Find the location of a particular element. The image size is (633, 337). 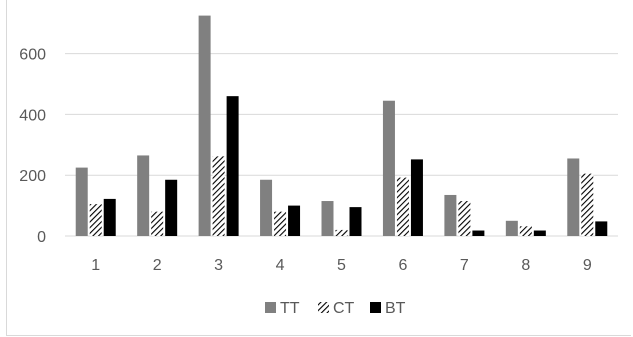

legend-swatch-ct is located at coordinates (323, 307).